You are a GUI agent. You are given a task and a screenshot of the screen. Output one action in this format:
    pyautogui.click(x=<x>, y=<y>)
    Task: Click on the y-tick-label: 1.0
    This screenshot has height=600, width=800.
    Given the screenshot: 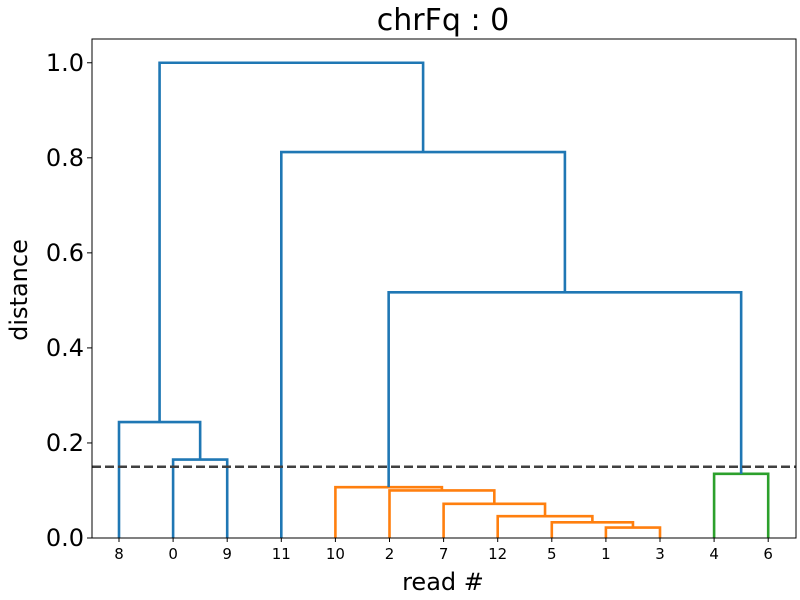 What is the action you would take?
    pyautogui.click(x=65, y=63)
    